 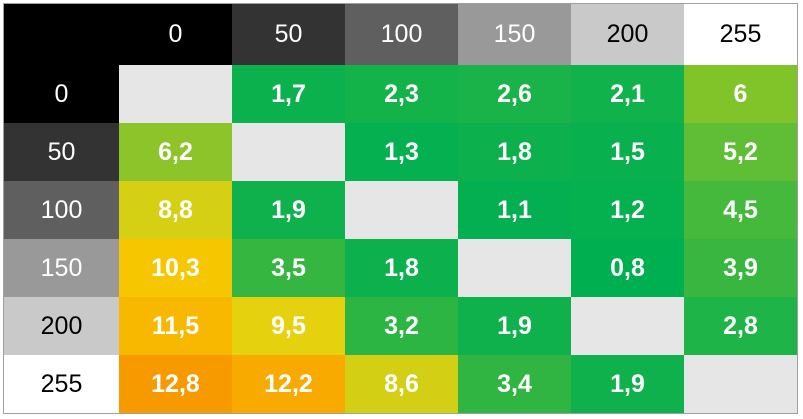 What do you see at coordinates (740, 210) in the screenshot?
I see `value-cell: 4,5` at bounding box center [740, 210].